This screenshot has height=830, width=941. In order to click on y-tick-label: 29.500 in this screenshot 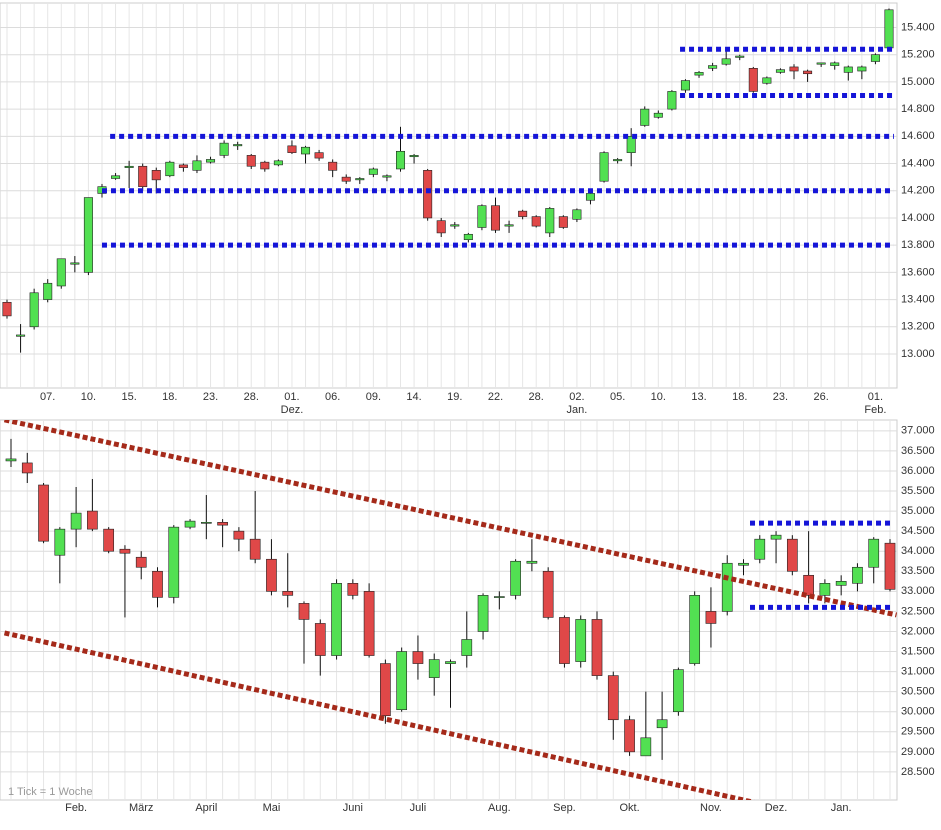, I will do `click(918, 732)`.